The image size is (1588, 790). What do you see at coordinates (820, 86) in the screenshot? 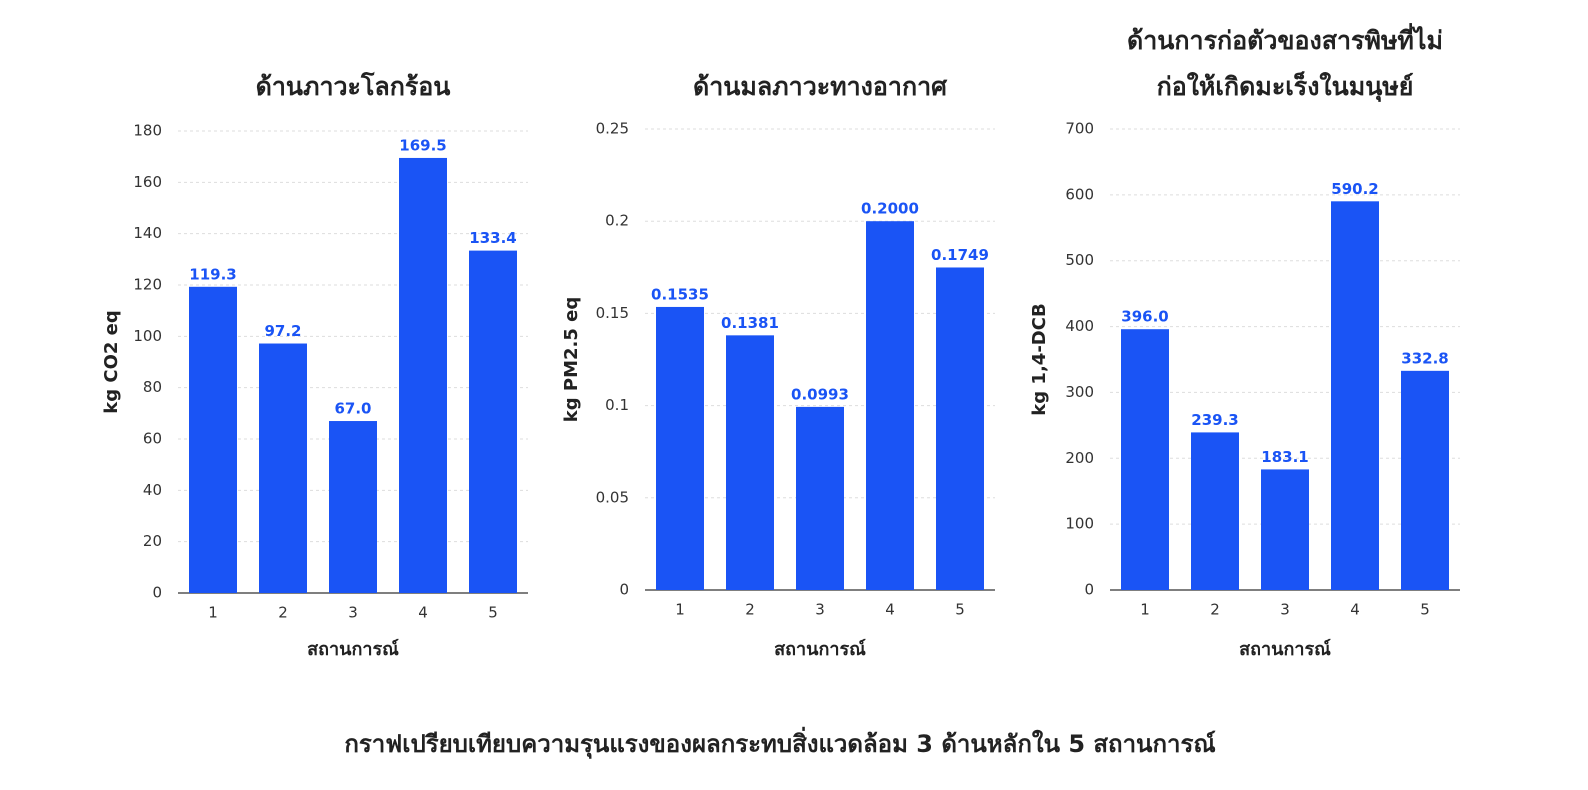
I see `chart-title: ด้านมลภาวะทางอากาศ` at bounding box center [820, 86].